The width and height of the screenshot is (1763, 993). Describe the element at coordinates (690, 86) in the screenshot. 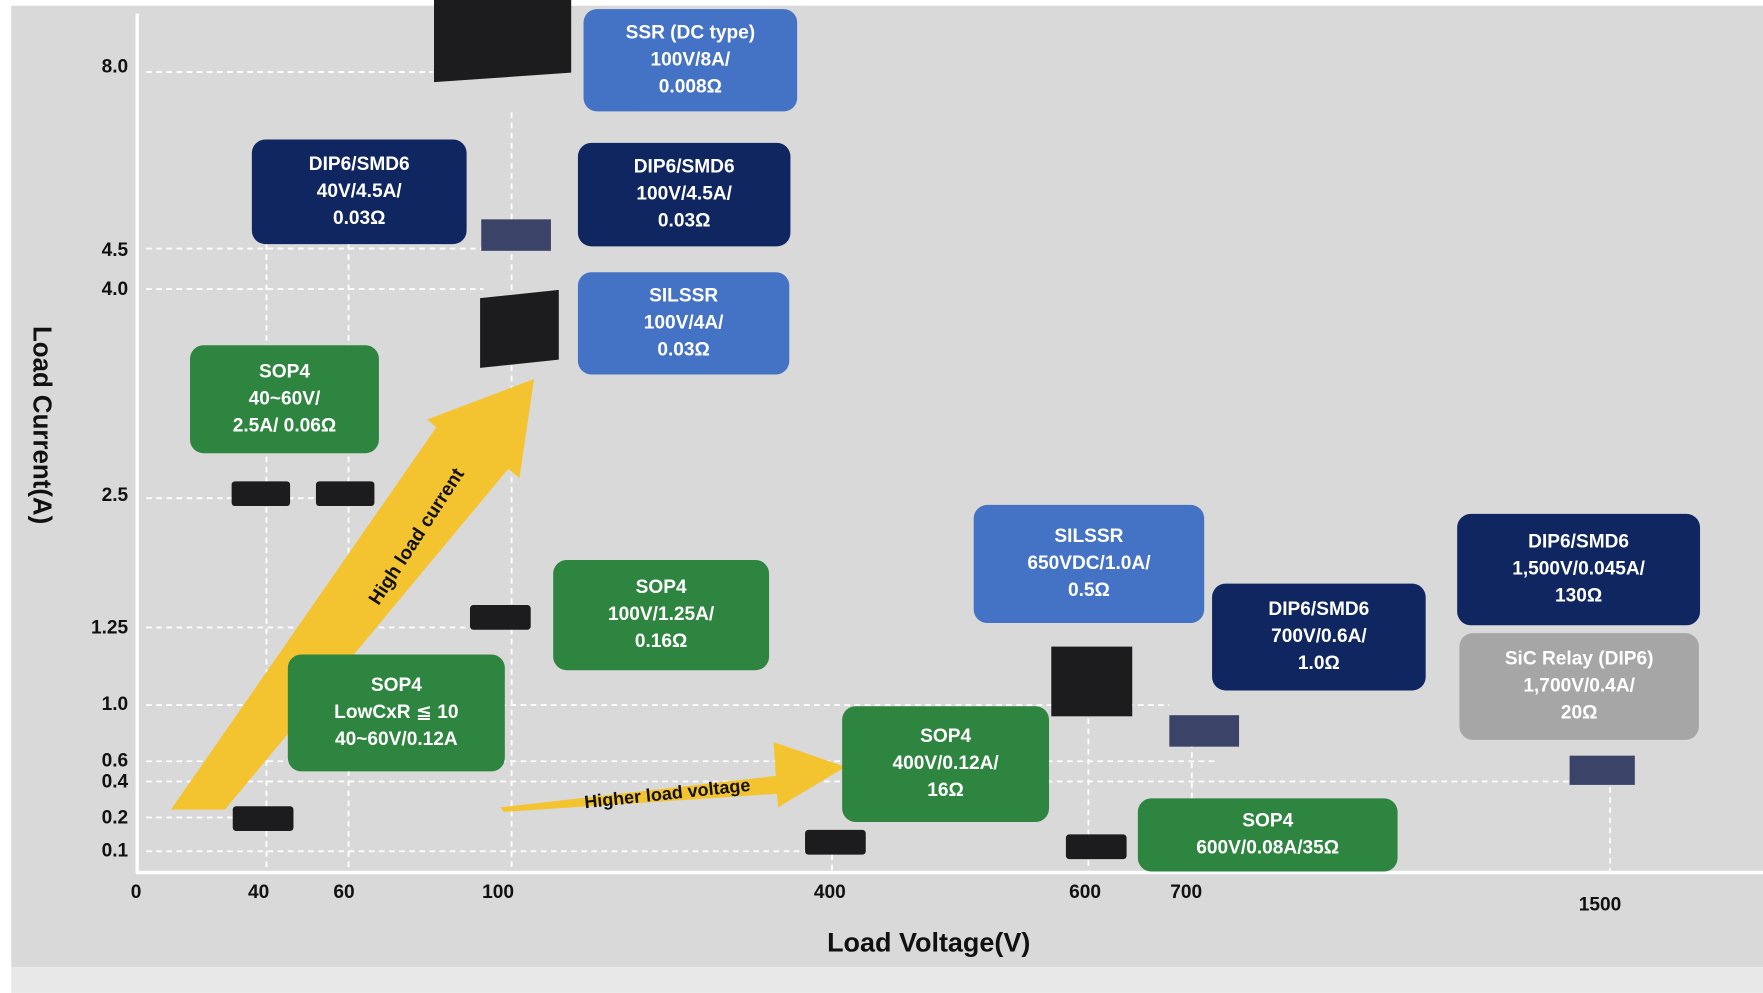

I see `box-line: 0.008Ω` at that location.